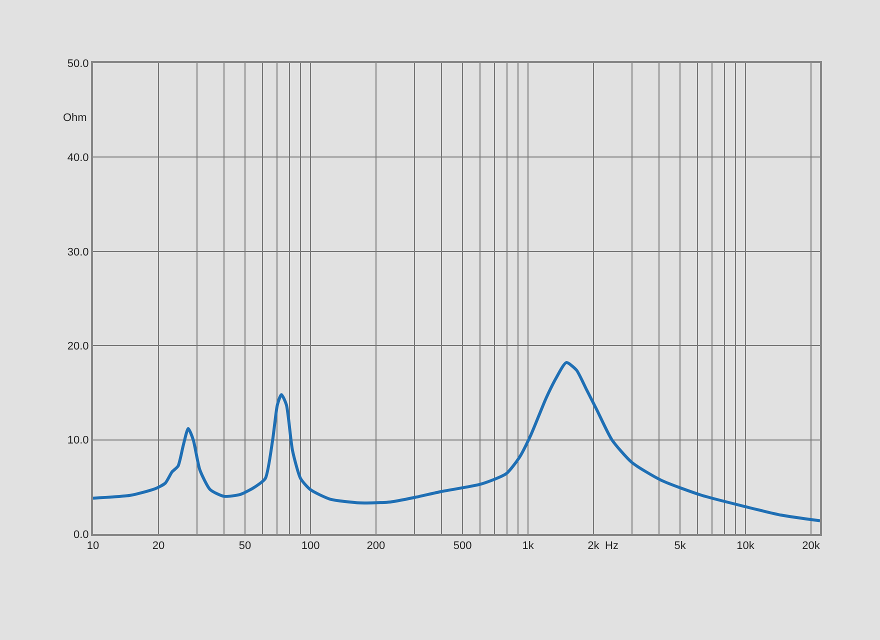  I want to click on x-axis-title: Hz, so click(611, 546).